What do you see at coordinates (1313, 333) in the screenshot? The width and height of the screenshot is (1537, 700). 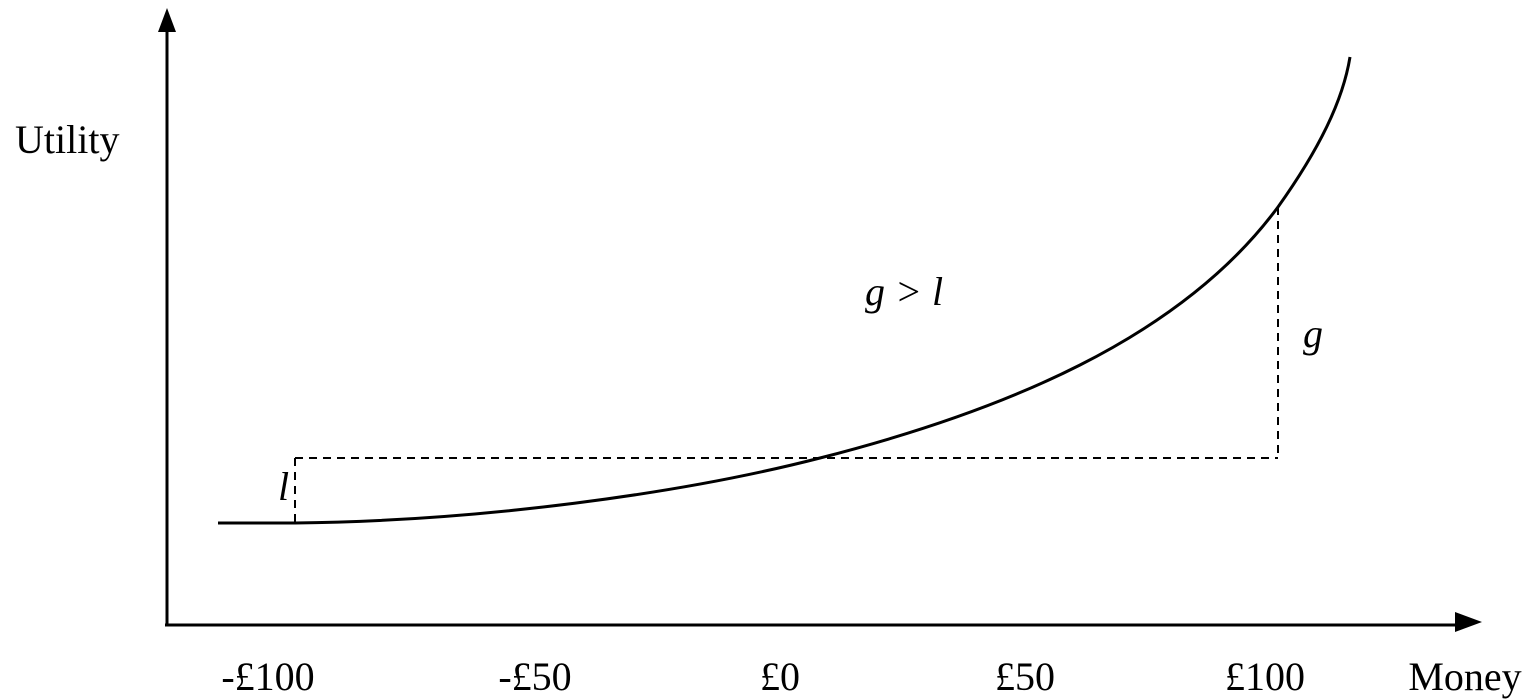 I see `gain-label: g` at bounding box center [1313, 333].